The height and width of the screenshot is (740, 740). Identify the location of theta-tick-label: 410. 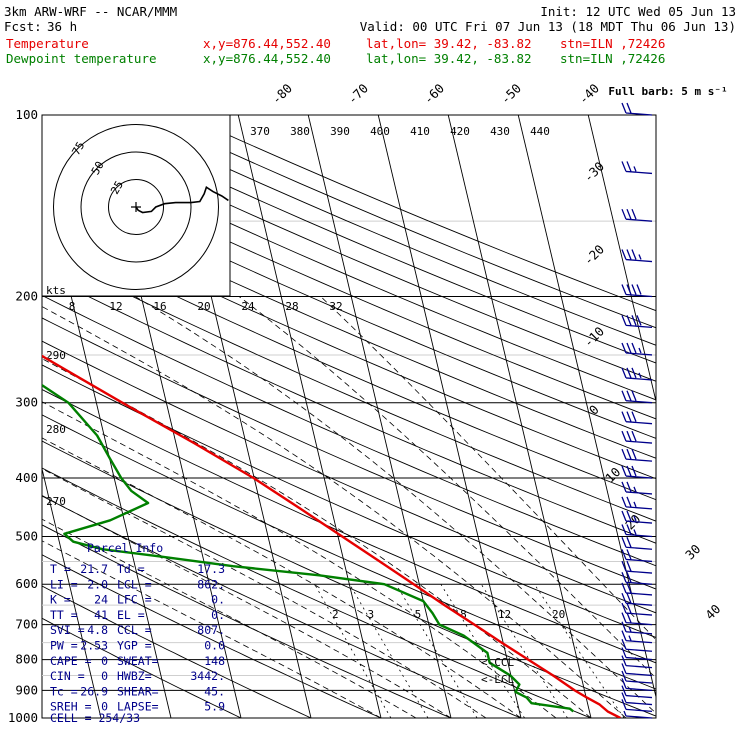
(420, 131).